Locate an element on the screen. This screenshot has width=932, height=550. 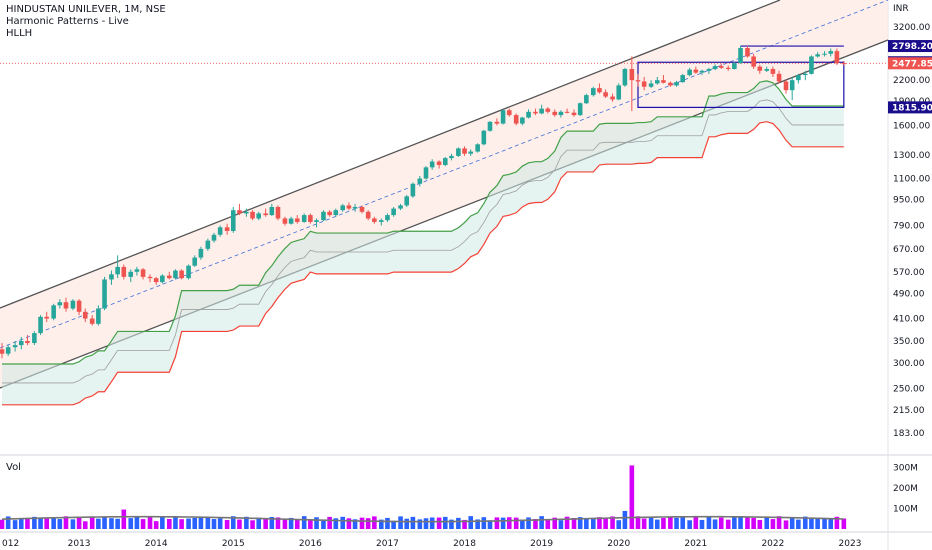
price-tag-box is located at coordinates (910, 107).